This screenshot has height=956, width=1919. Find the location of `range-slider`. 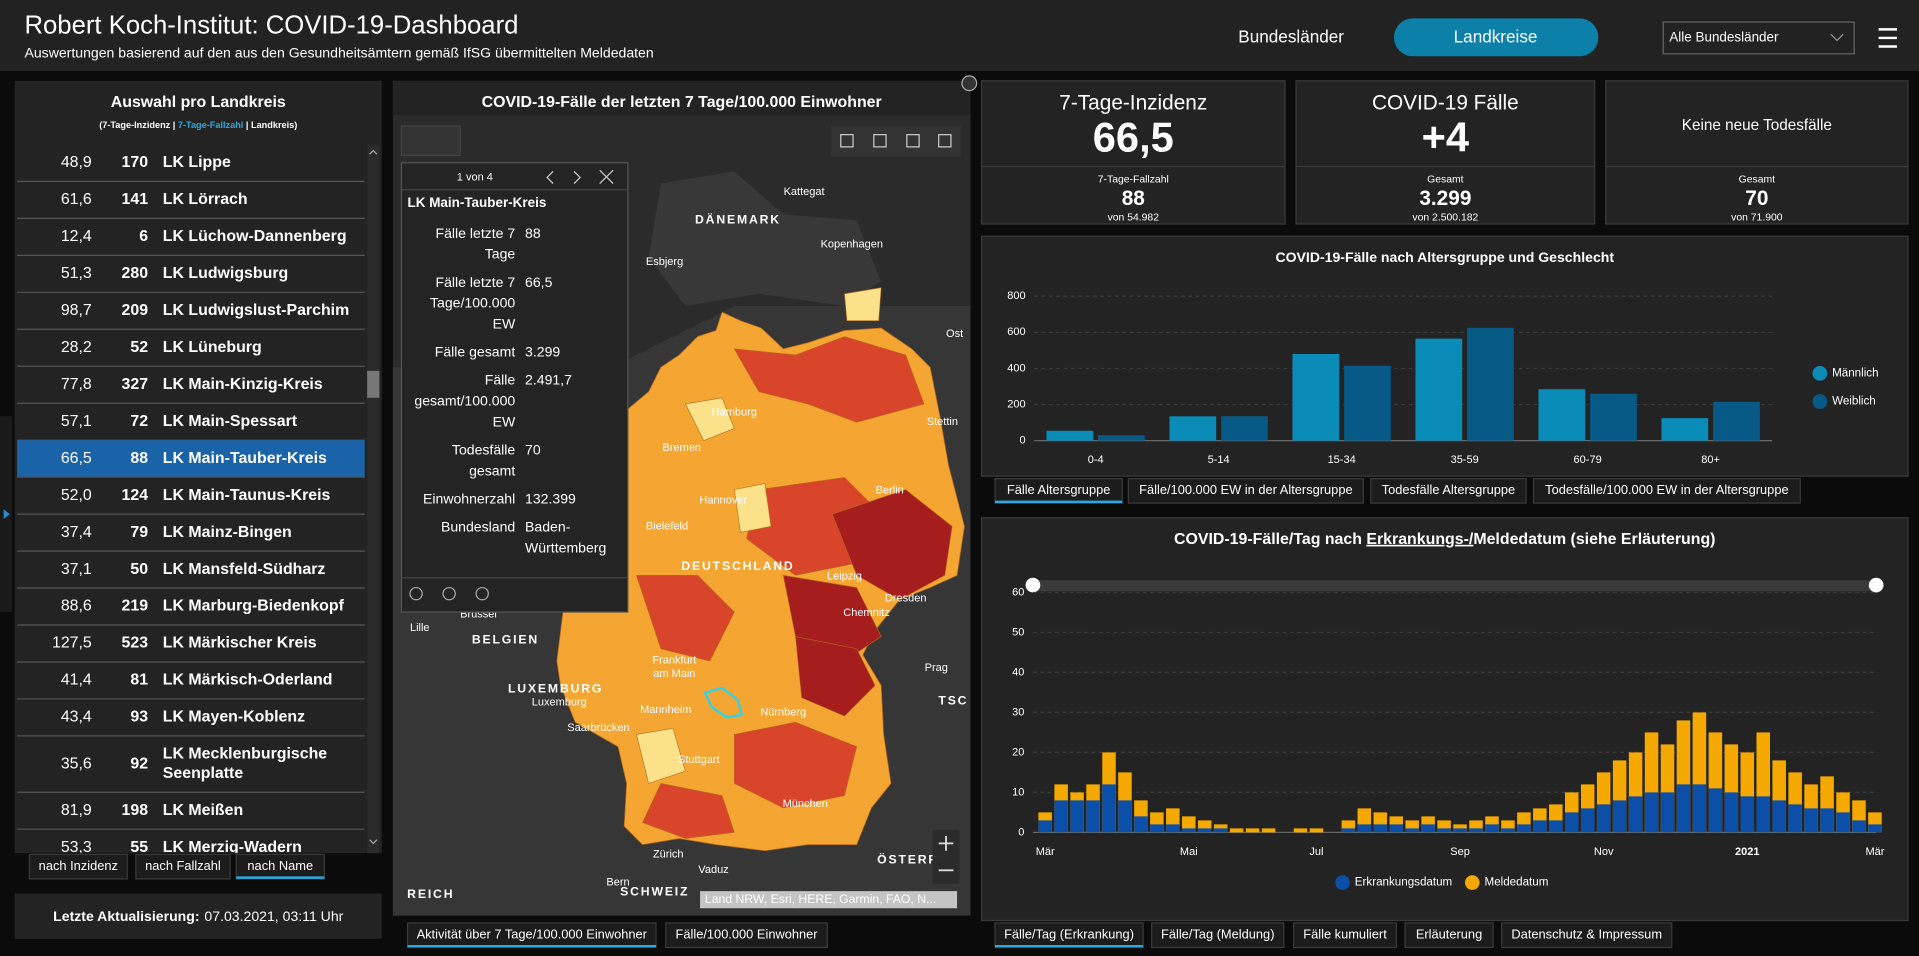

range-slider is located at coordinates (1454, 586).